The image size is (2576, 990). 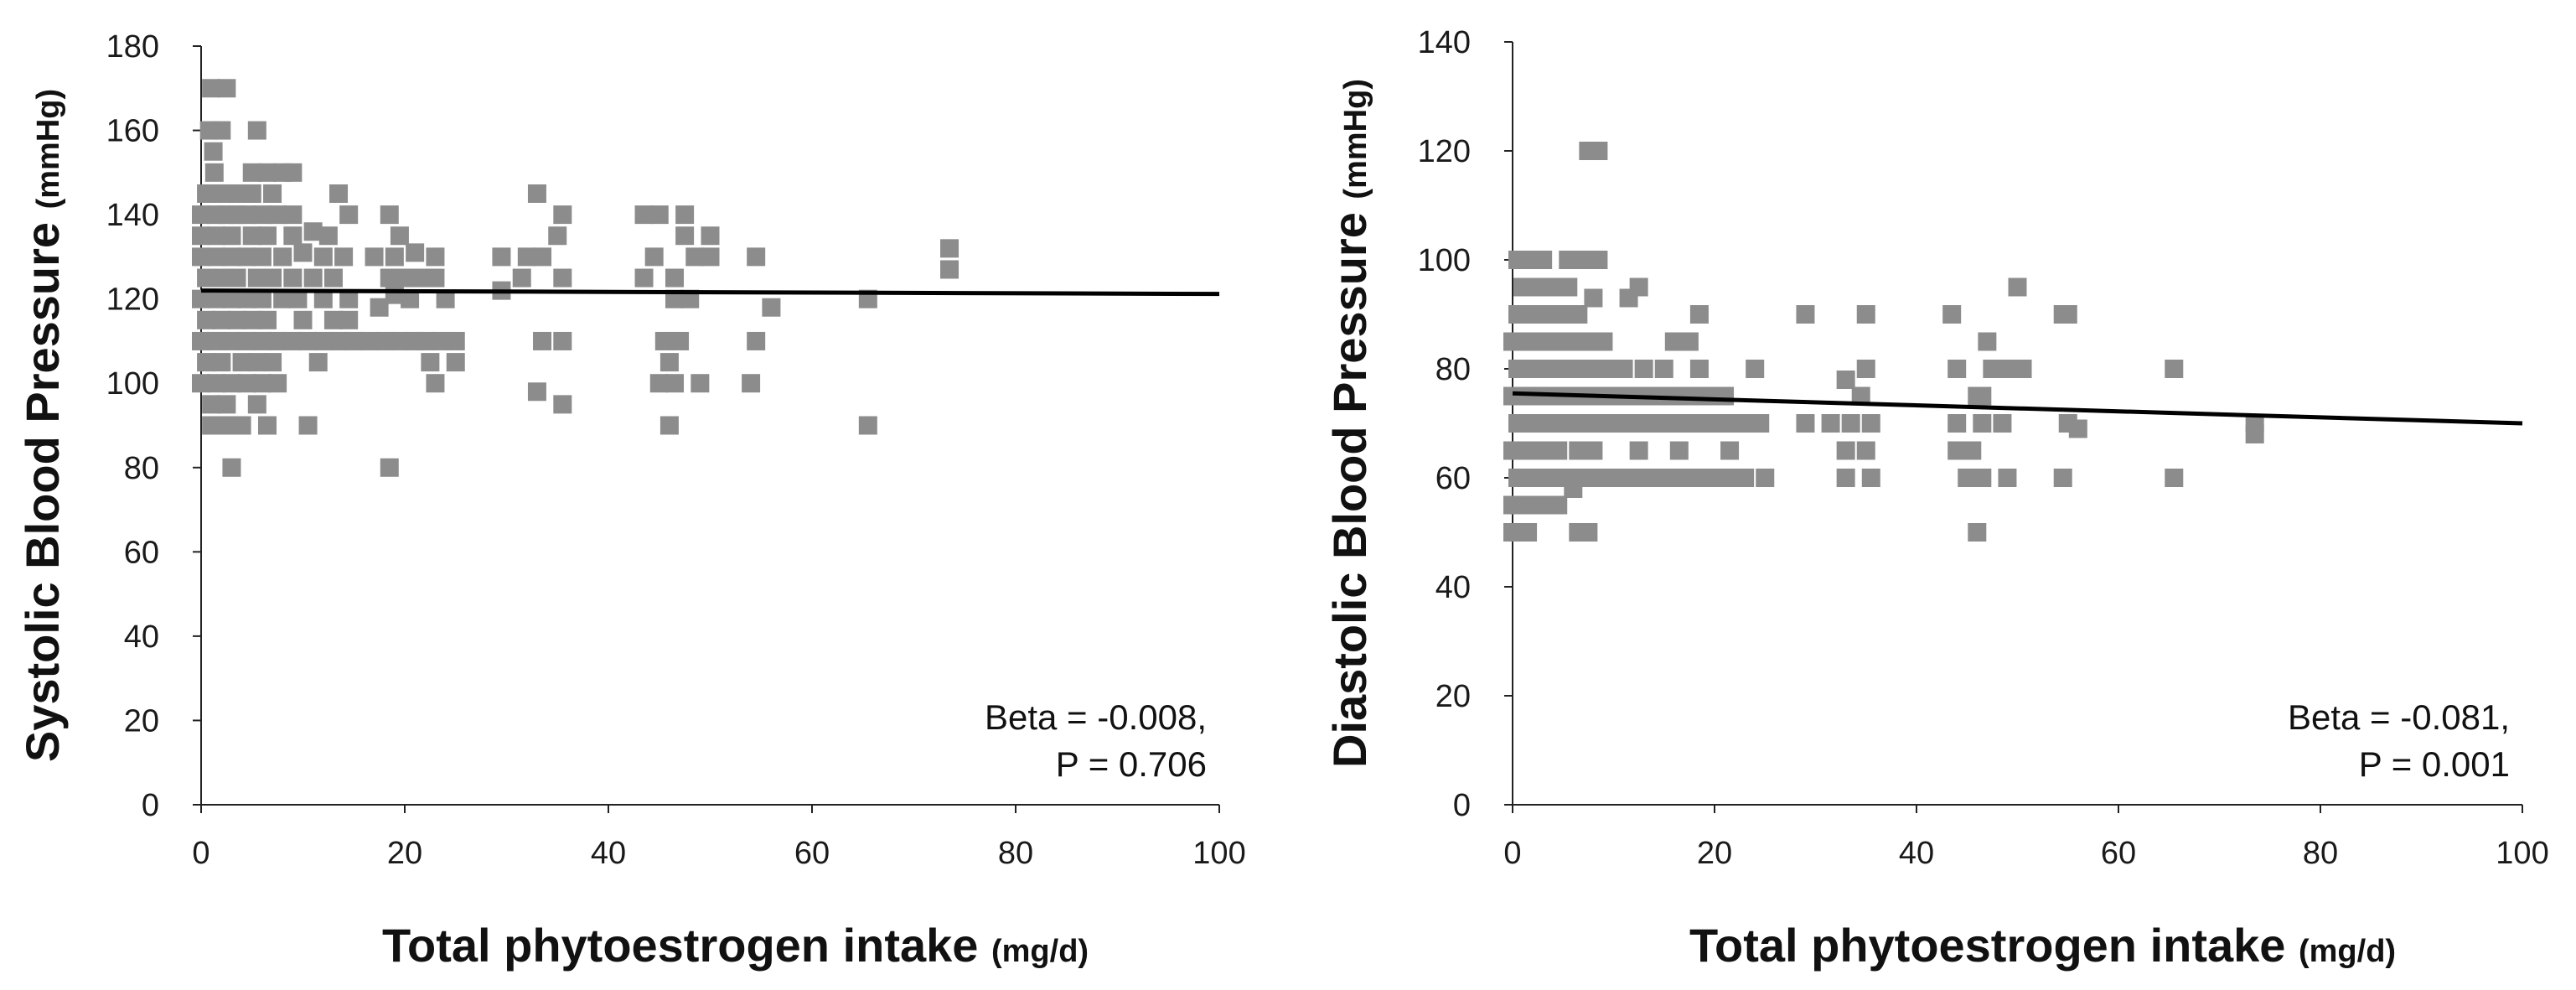 What do you see at coordinates (200, 853) in the screenshot?
I see `systolic-x-tick-label: 0` at bounding box center [200, 853].